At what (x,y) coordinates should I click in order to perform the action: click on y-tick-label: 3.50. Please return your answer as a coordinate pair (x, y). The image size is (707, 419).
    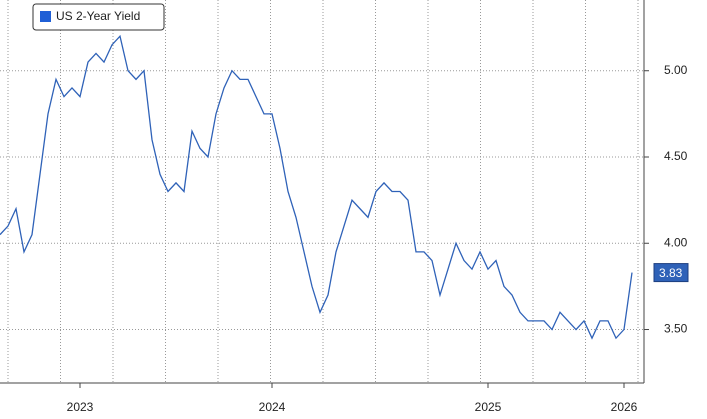
    Looking at the image, I should click on (676, 329).